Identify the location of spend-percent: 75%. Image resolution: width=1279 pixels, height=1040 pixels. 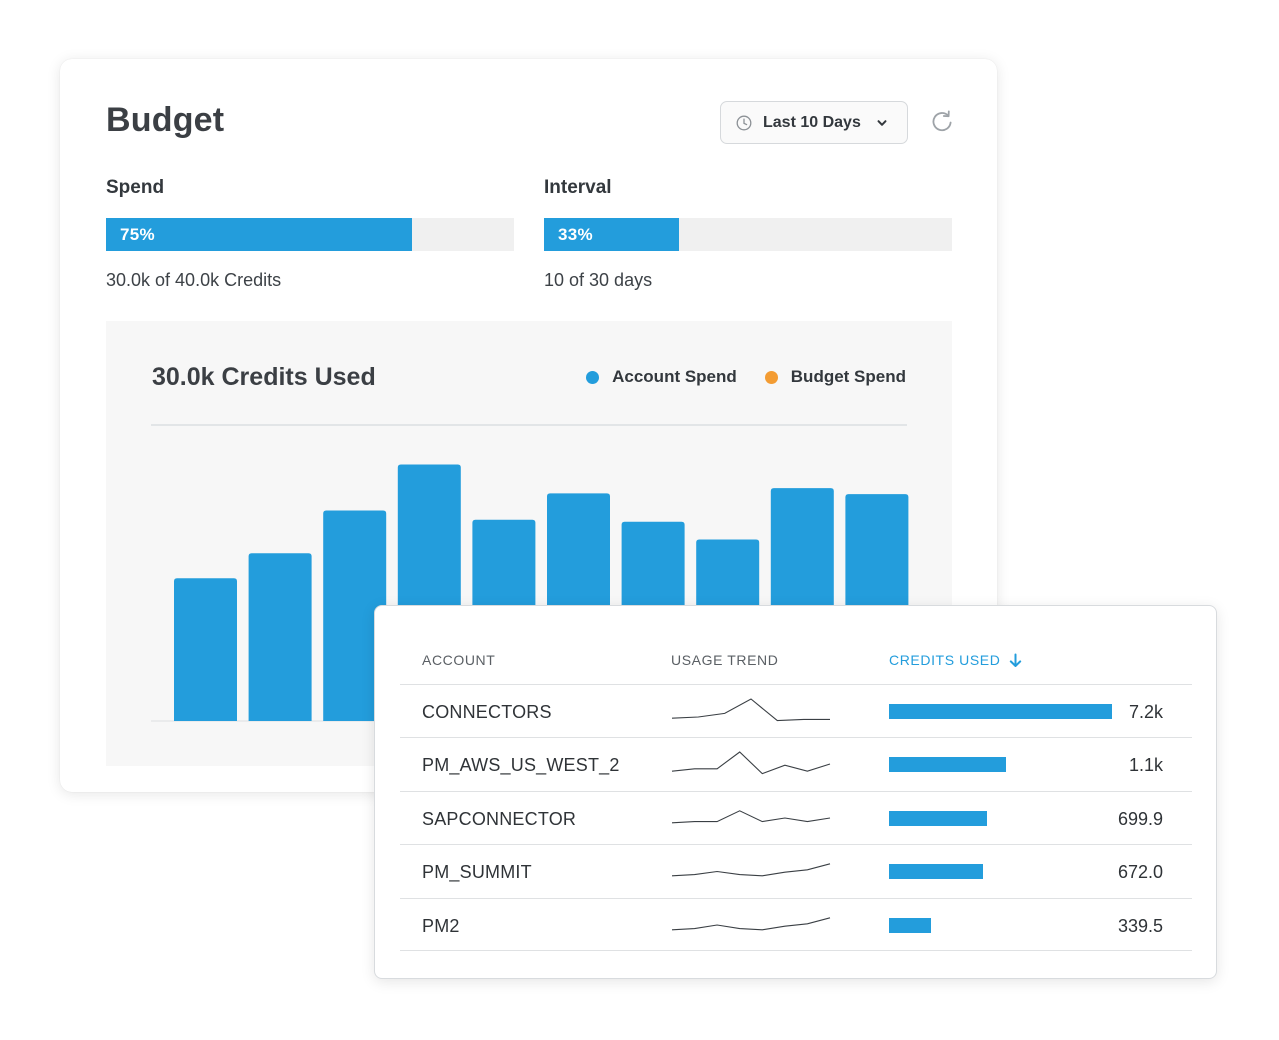
(137, 234).